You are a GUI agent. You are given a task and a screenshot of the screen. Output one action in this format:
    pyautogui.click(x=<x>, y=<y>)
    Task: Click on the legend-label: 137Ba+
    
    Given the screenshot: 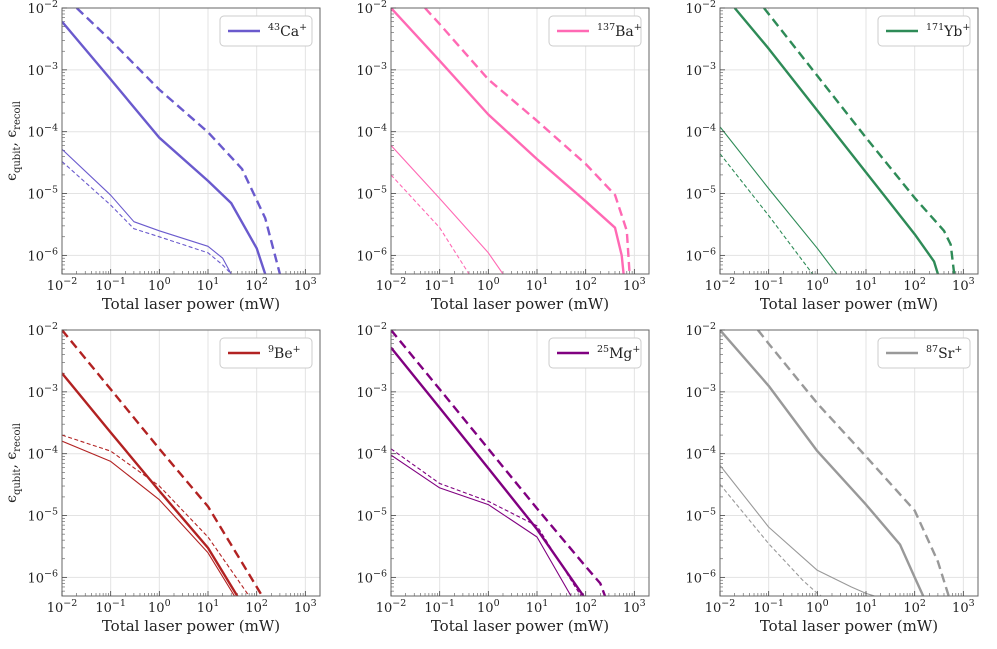 What is the action you would take?
    pyautogui.click(x=619, y=31)
    